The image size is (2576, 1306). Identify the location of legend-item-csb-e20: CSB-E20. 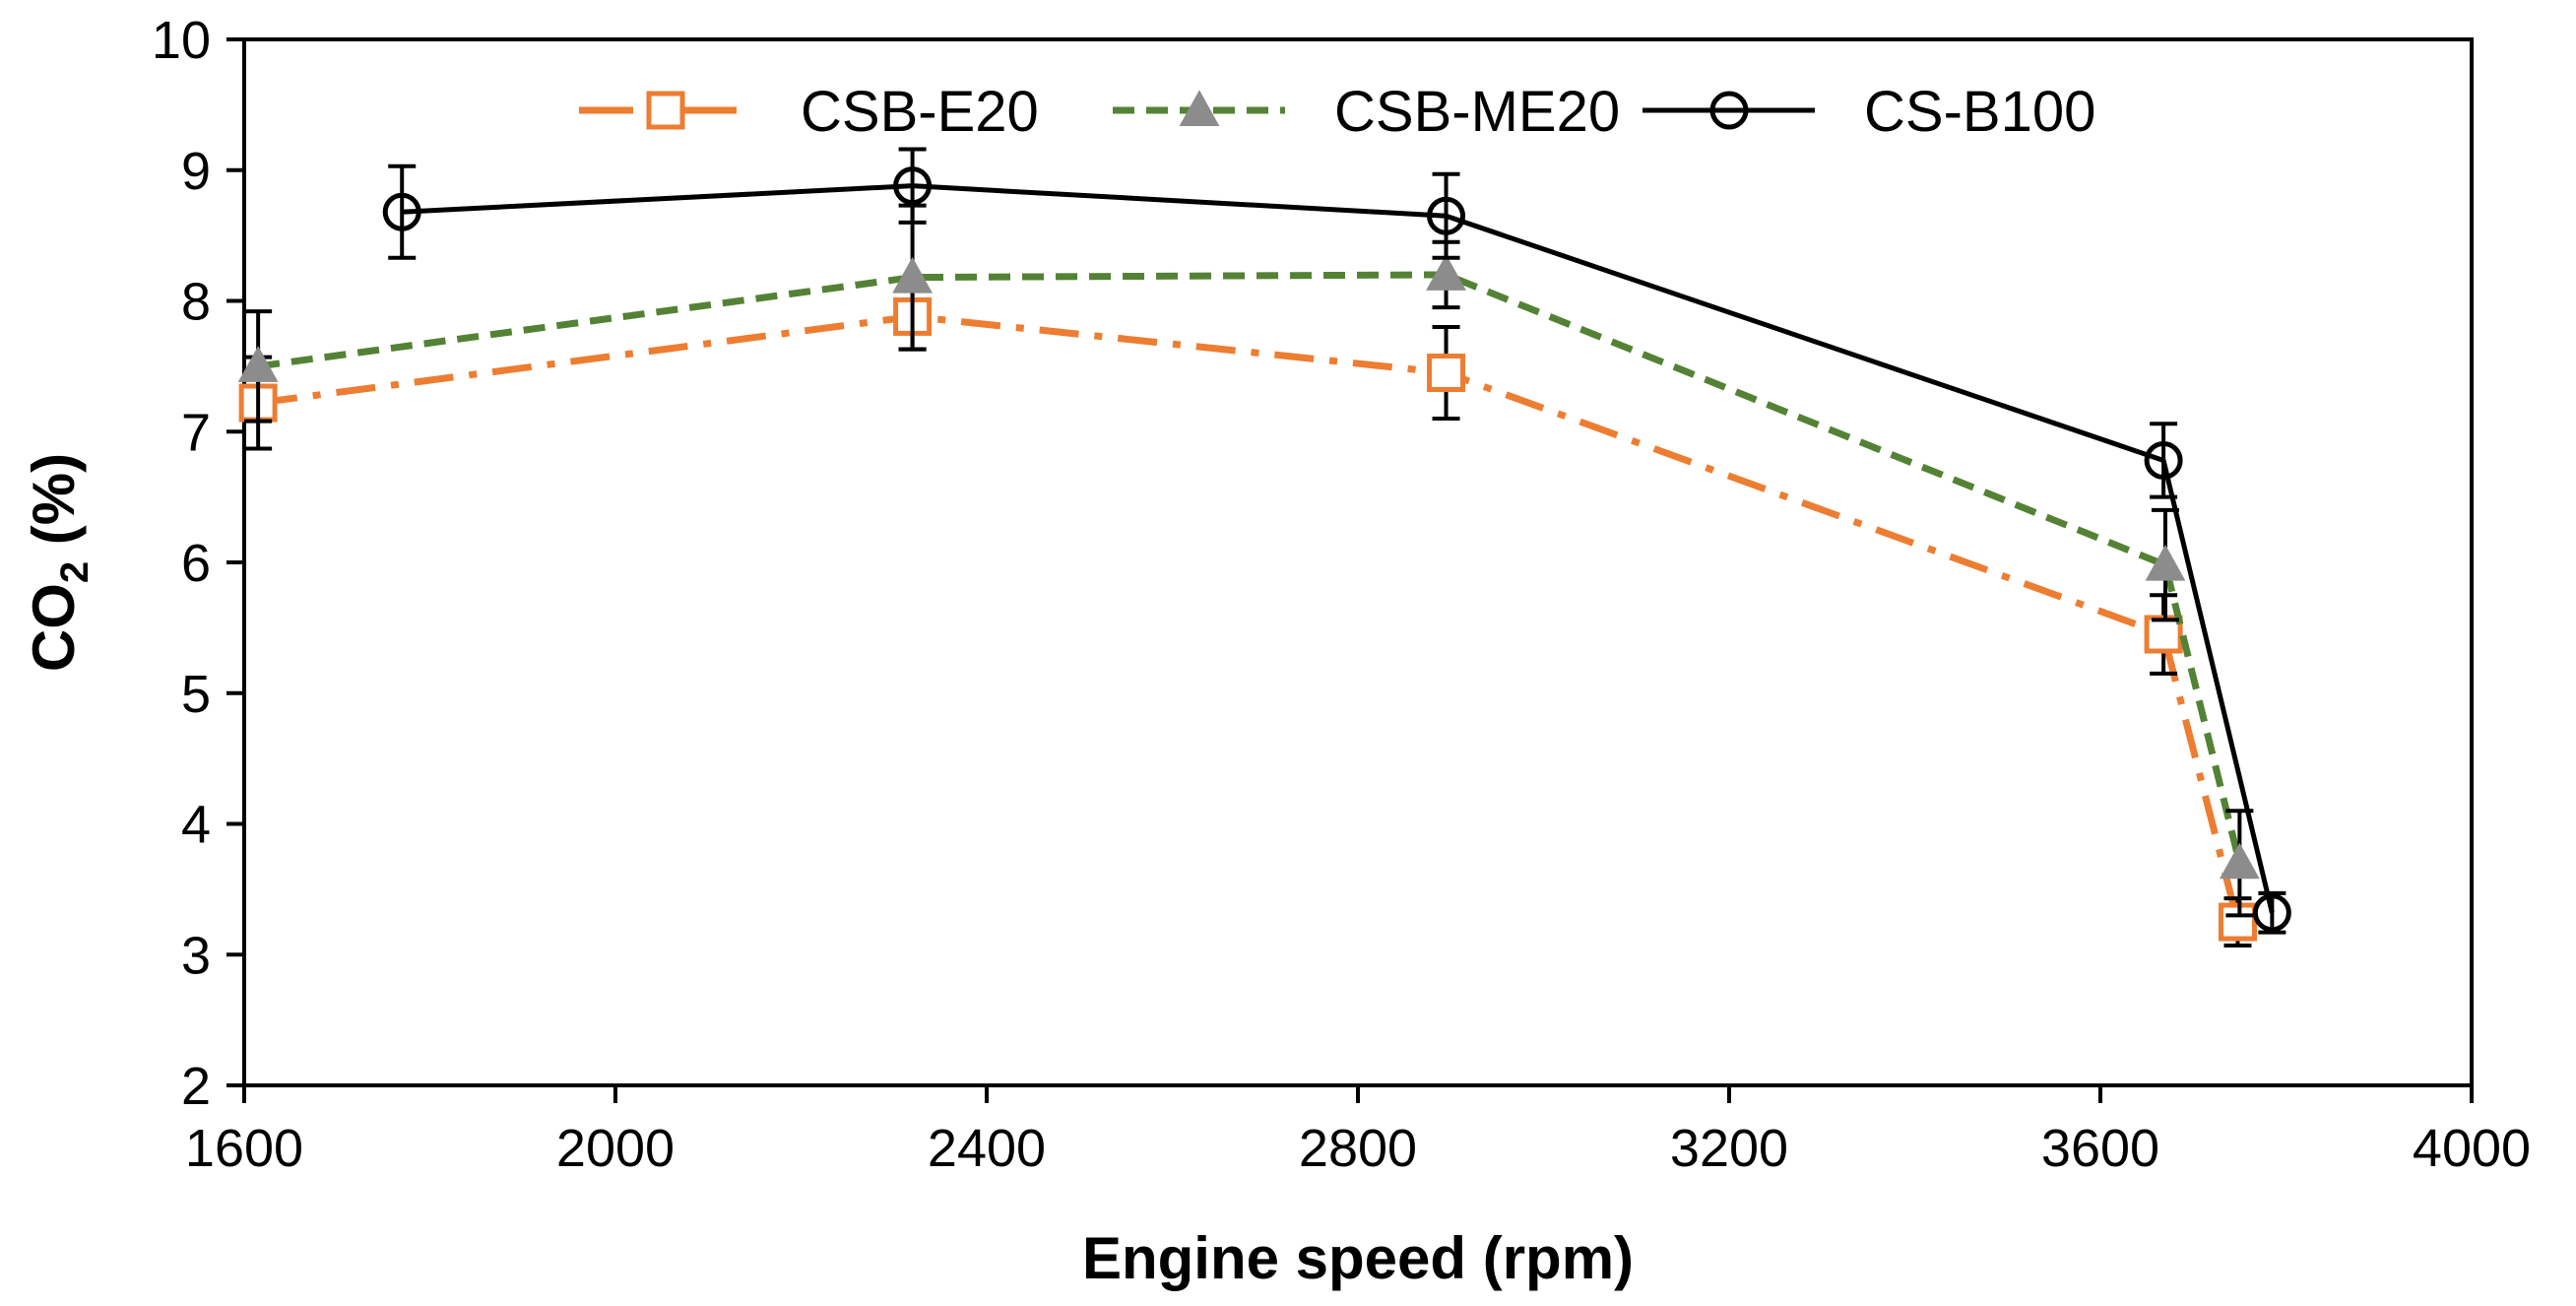
(809, 112).